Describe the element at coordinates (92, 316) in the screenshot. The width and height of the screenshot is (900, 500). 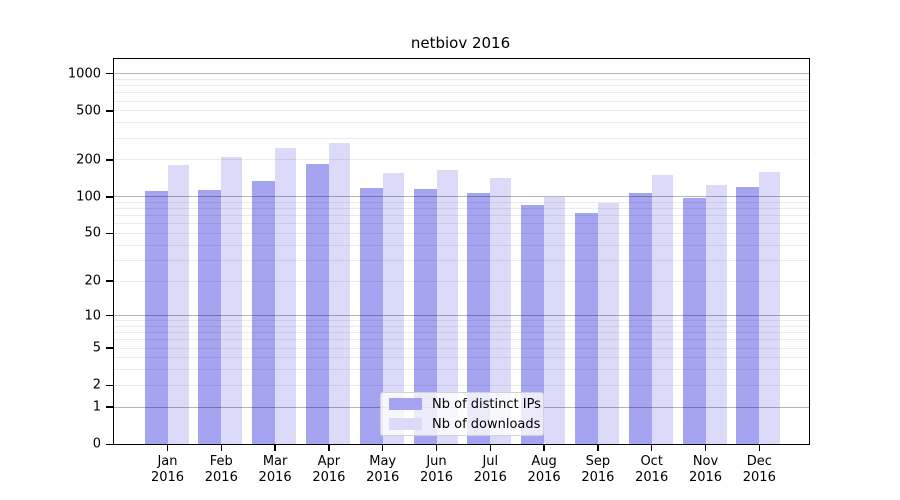
I see `y-tick-label-10: 10` at that location.